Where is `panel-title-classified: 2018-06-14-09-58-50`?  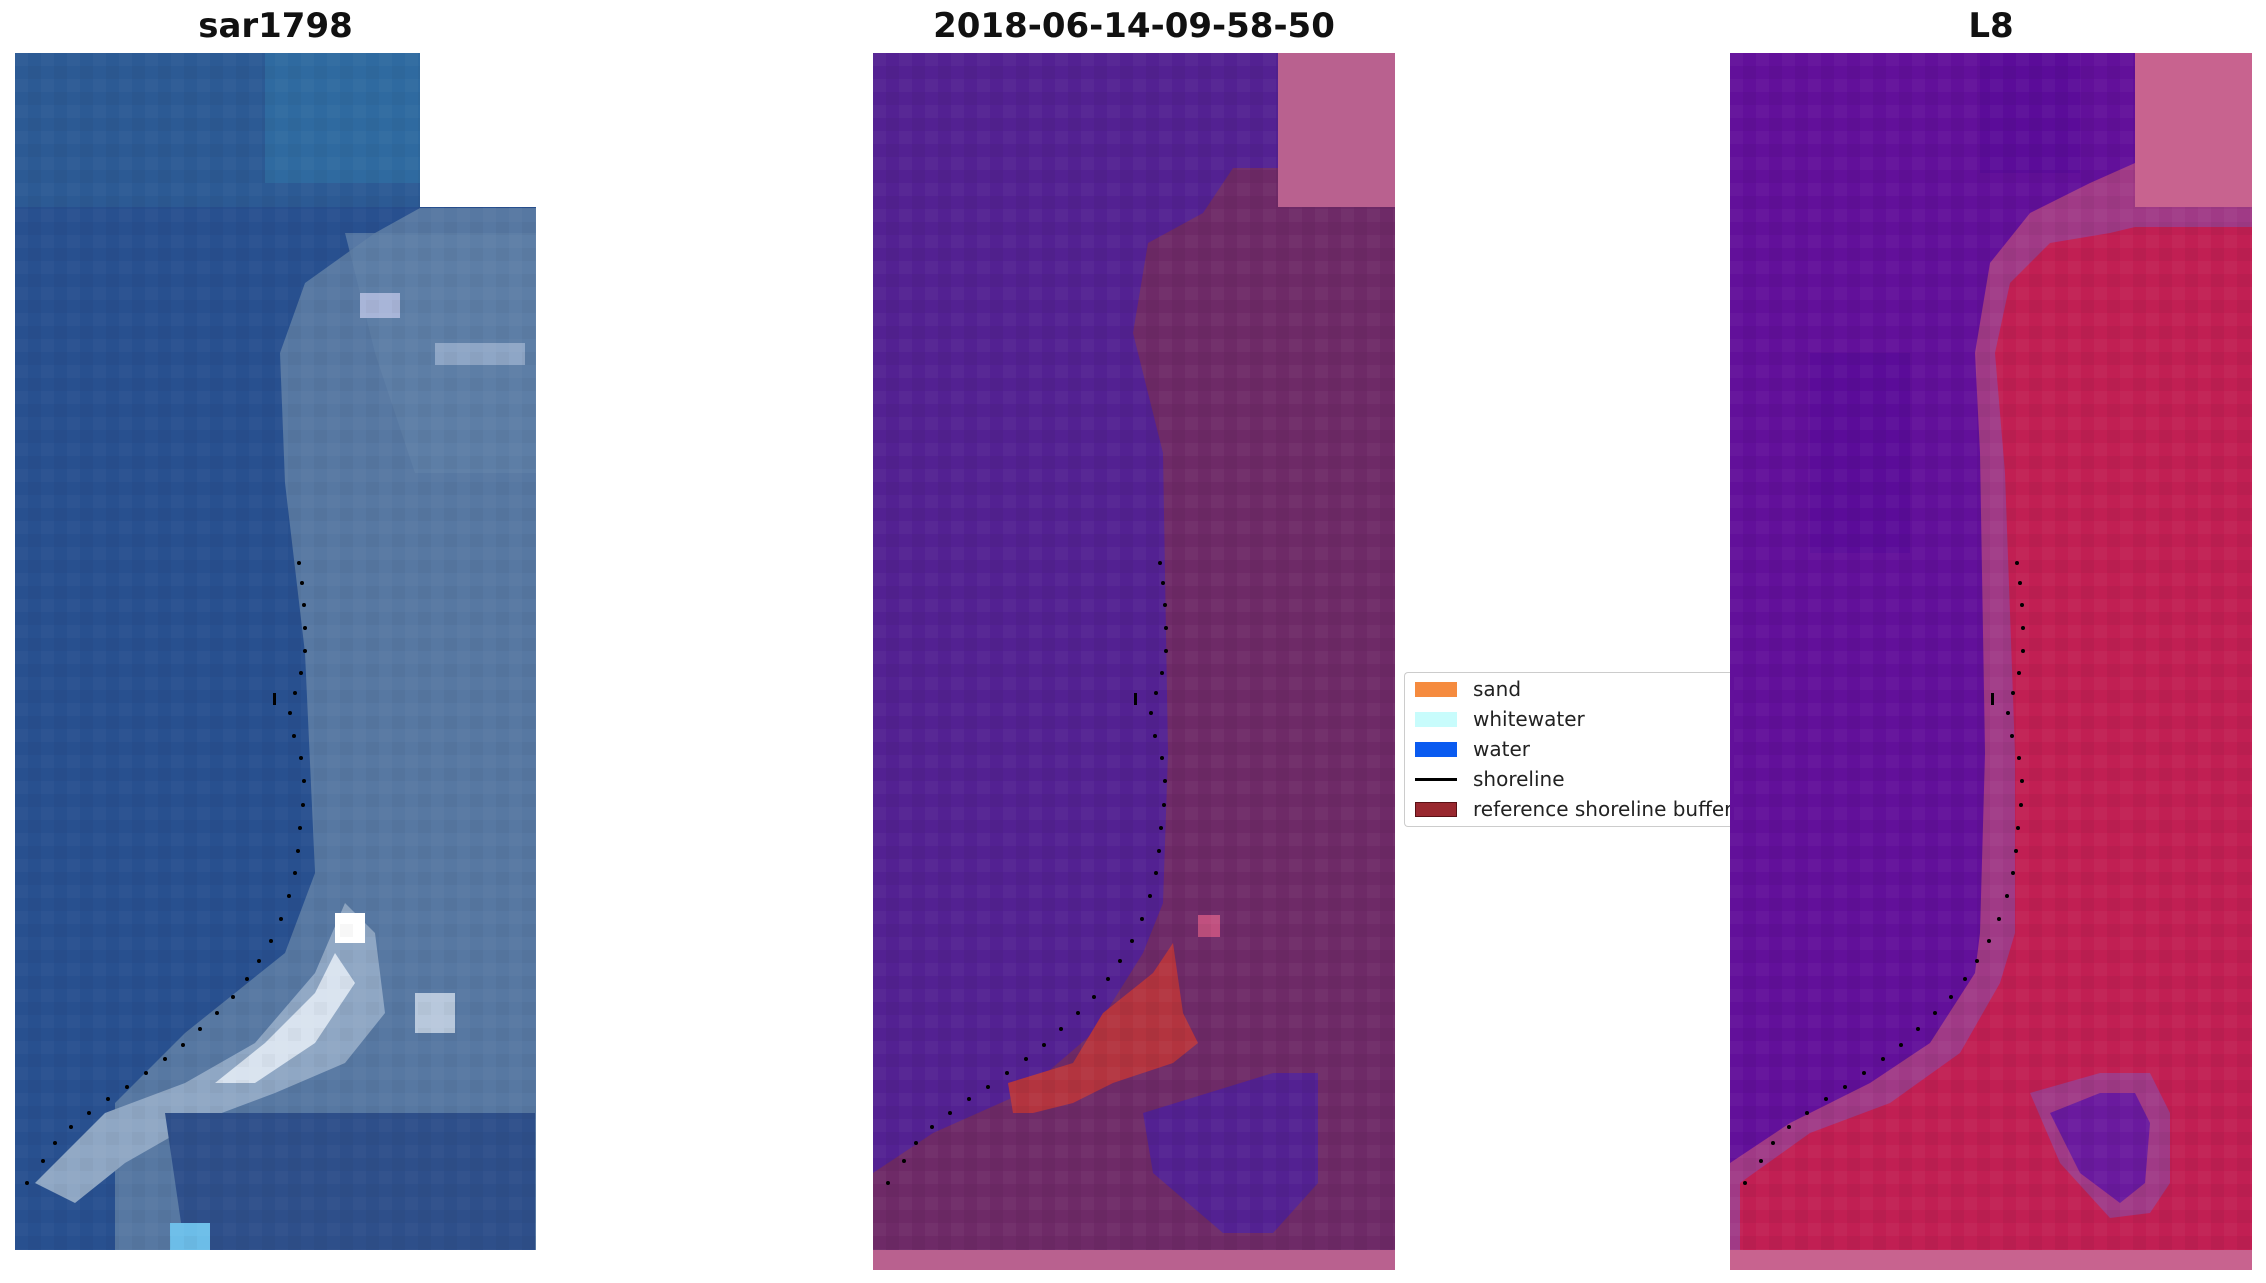 panel-title-classified: 2018-06-14-09-58-50 is located at coordinates (1134, 26).